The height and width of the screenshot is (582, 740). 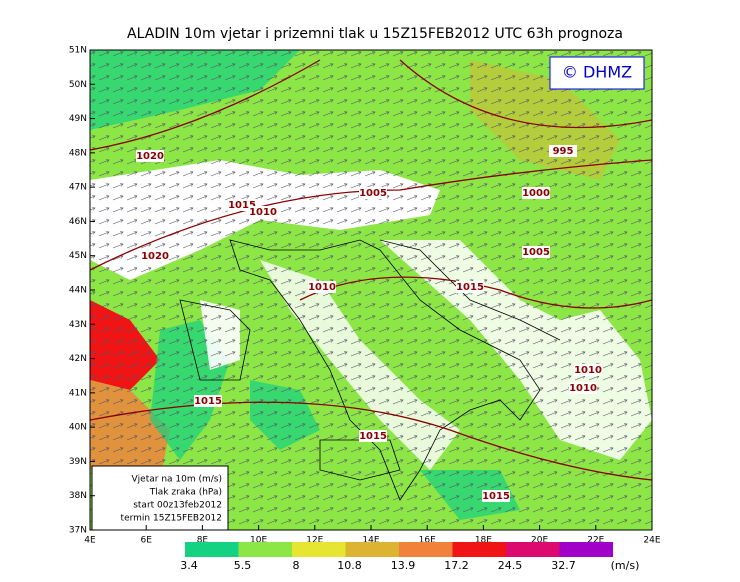 What do you see at coordinates (595, 541) in the screenshot?
I see `lon-label: 22E` at bounding box center [595, 541].